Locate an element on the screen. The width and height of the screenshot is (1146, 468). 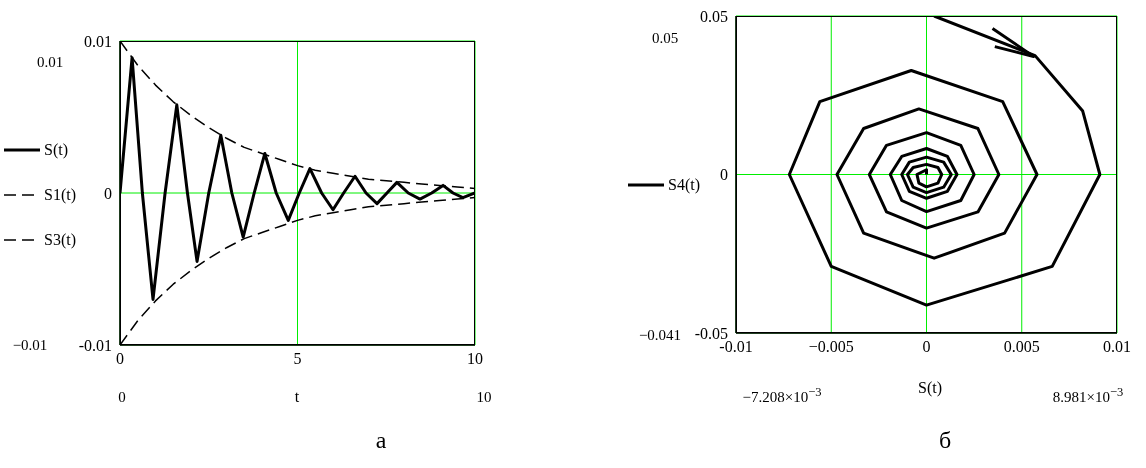
text: 10 is located at coordinates (484, 396).